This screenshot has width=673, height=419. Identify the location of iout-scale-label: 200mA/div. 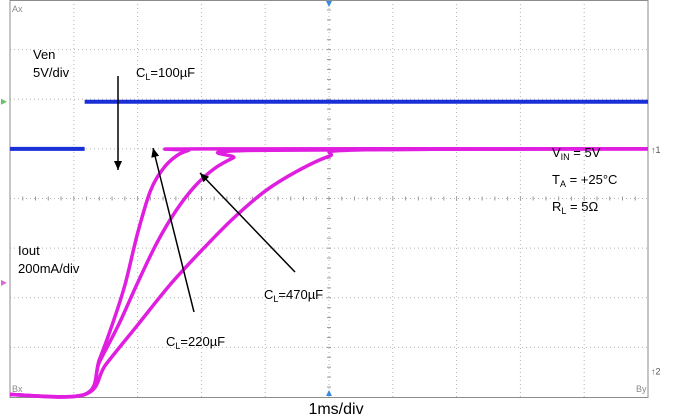
(49, 268).